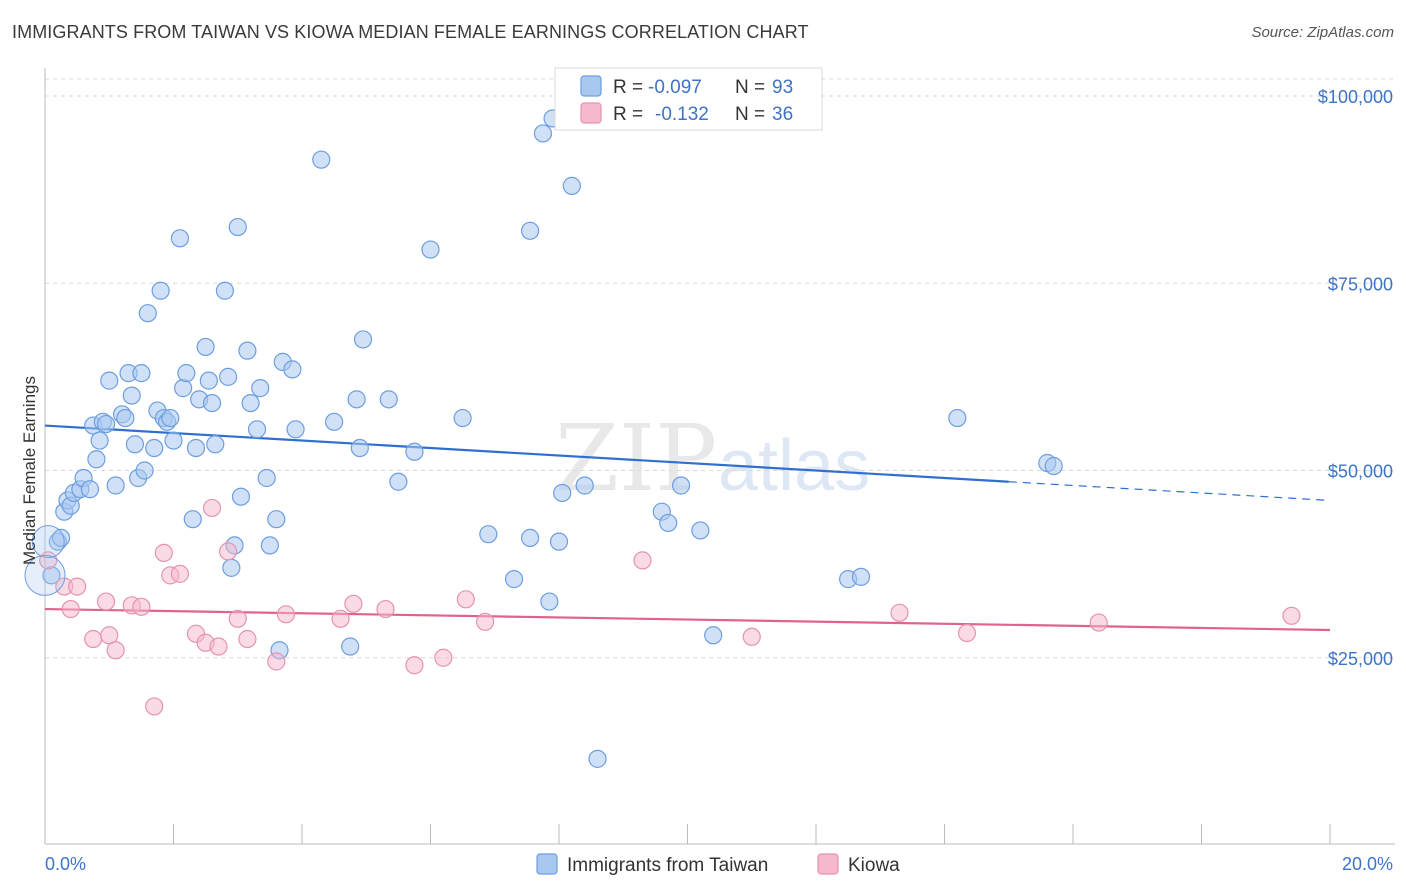  What do you see at coordinates (1360, 472) in the screenshot?
I see `y-tick-label: $50,000` at bounding box center [1360, 472].